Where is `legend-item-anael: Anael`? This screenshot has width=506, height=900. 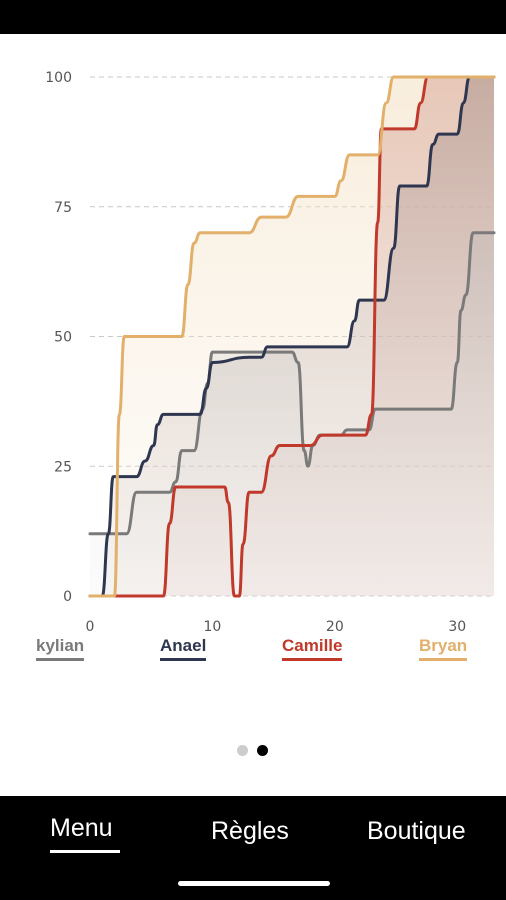 legend-item-anael: Anael is located at coordinates (183, 648).